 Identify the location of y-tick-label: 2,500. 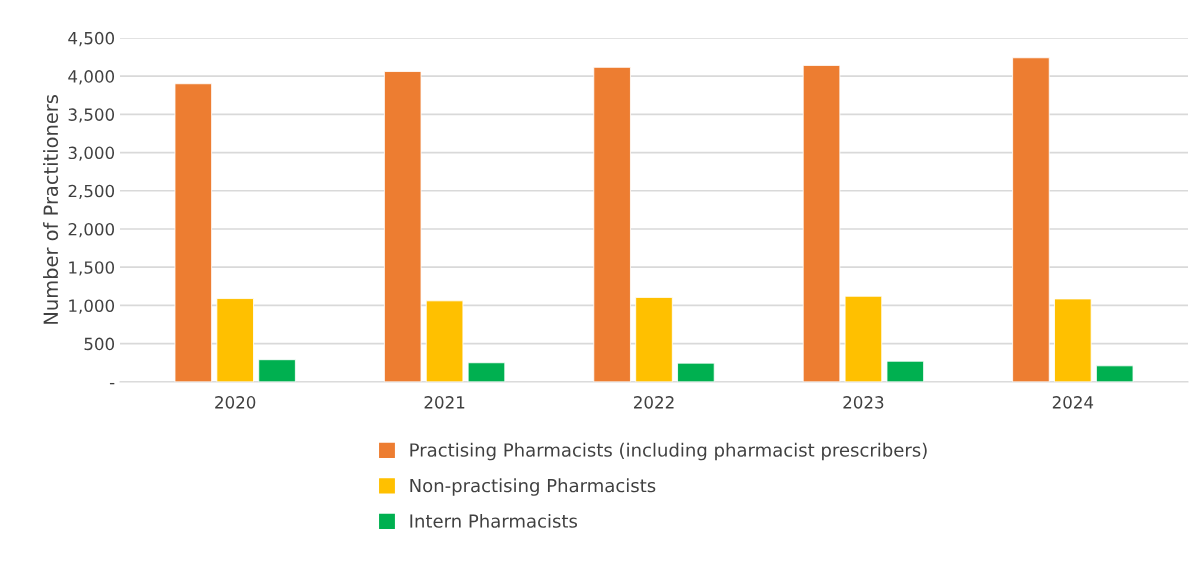
(91, 192).